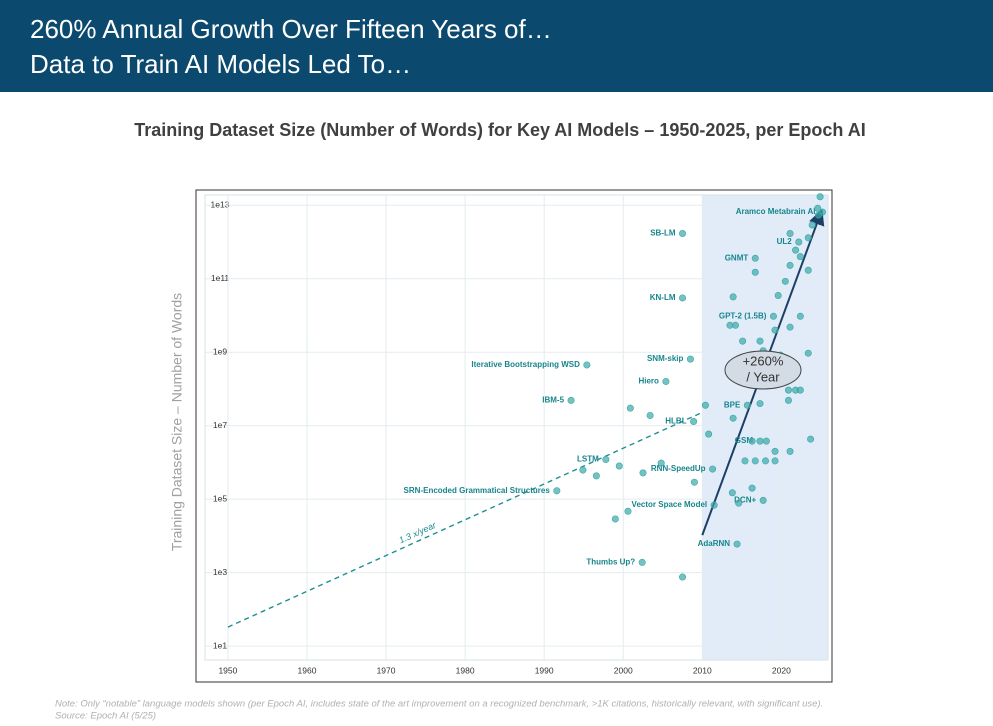 This screenshot has width=993, height=726. What do you see at coordinates (663, 297) in the screenshot?
I see `point-label: KN-LM` at bounding box center [663, 297].